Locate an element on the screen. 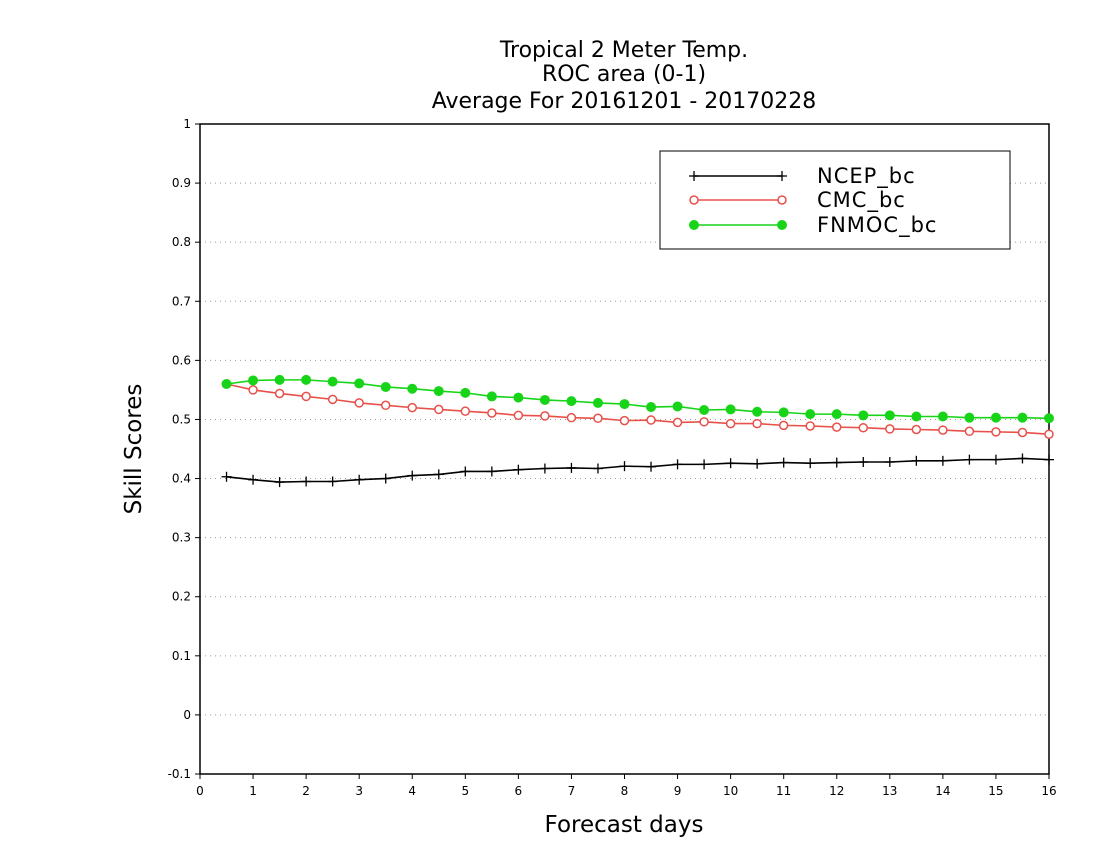 Image resolution: width=1100 pixels, height=850 pixels. x-tick-label: 11 is located at coordinates (783, 791).